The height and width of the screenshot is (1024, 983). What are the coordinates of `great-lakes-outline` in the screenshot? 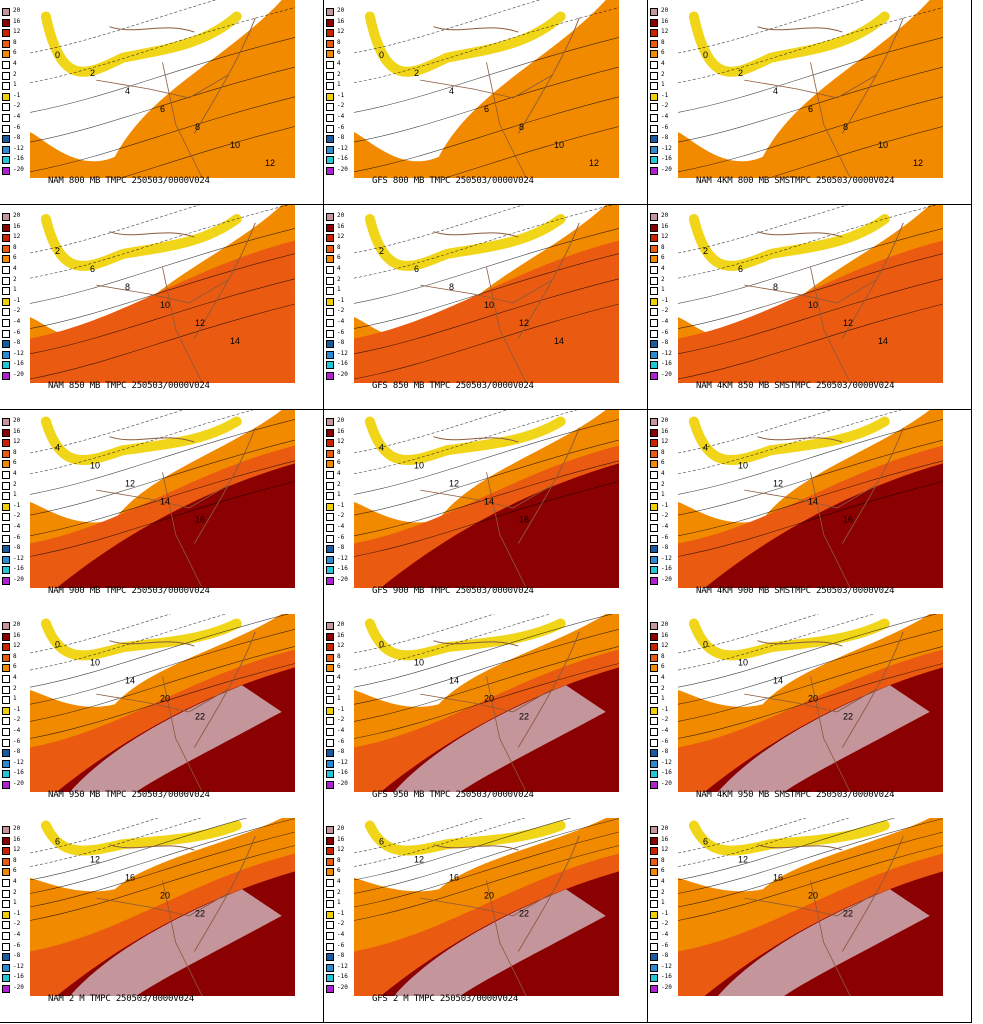 It's located at (152, 847).